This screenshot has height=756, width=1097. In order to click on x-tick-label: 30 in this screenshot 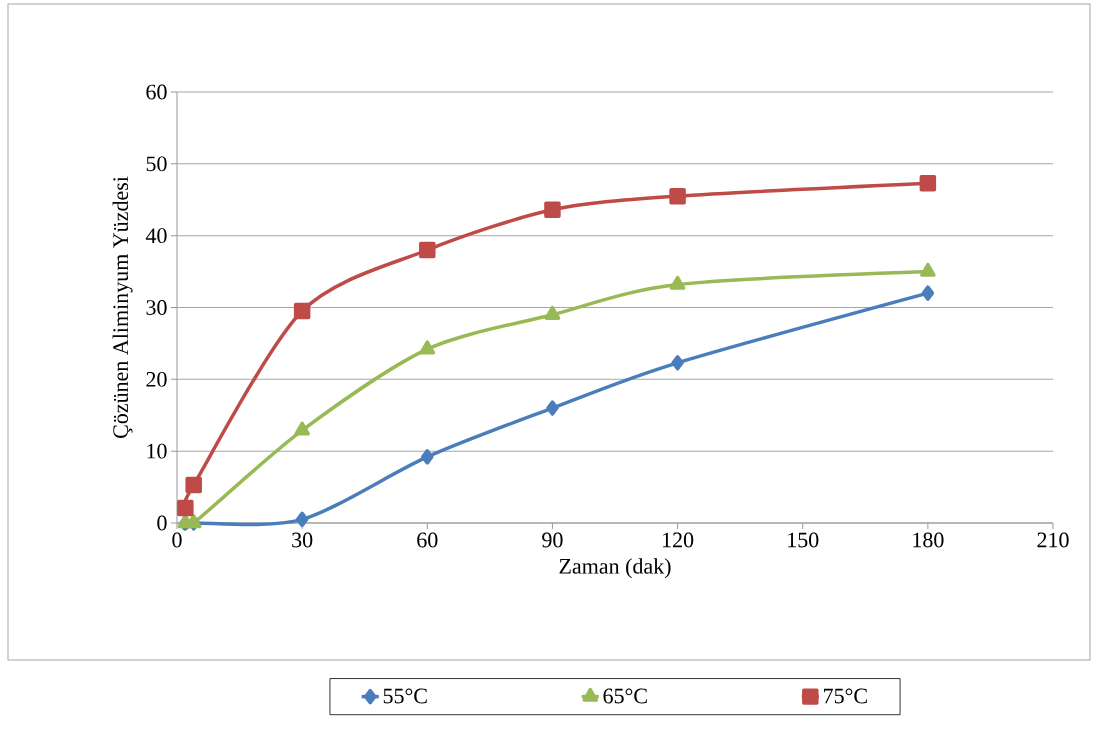, I will do `click(302, 540)`.